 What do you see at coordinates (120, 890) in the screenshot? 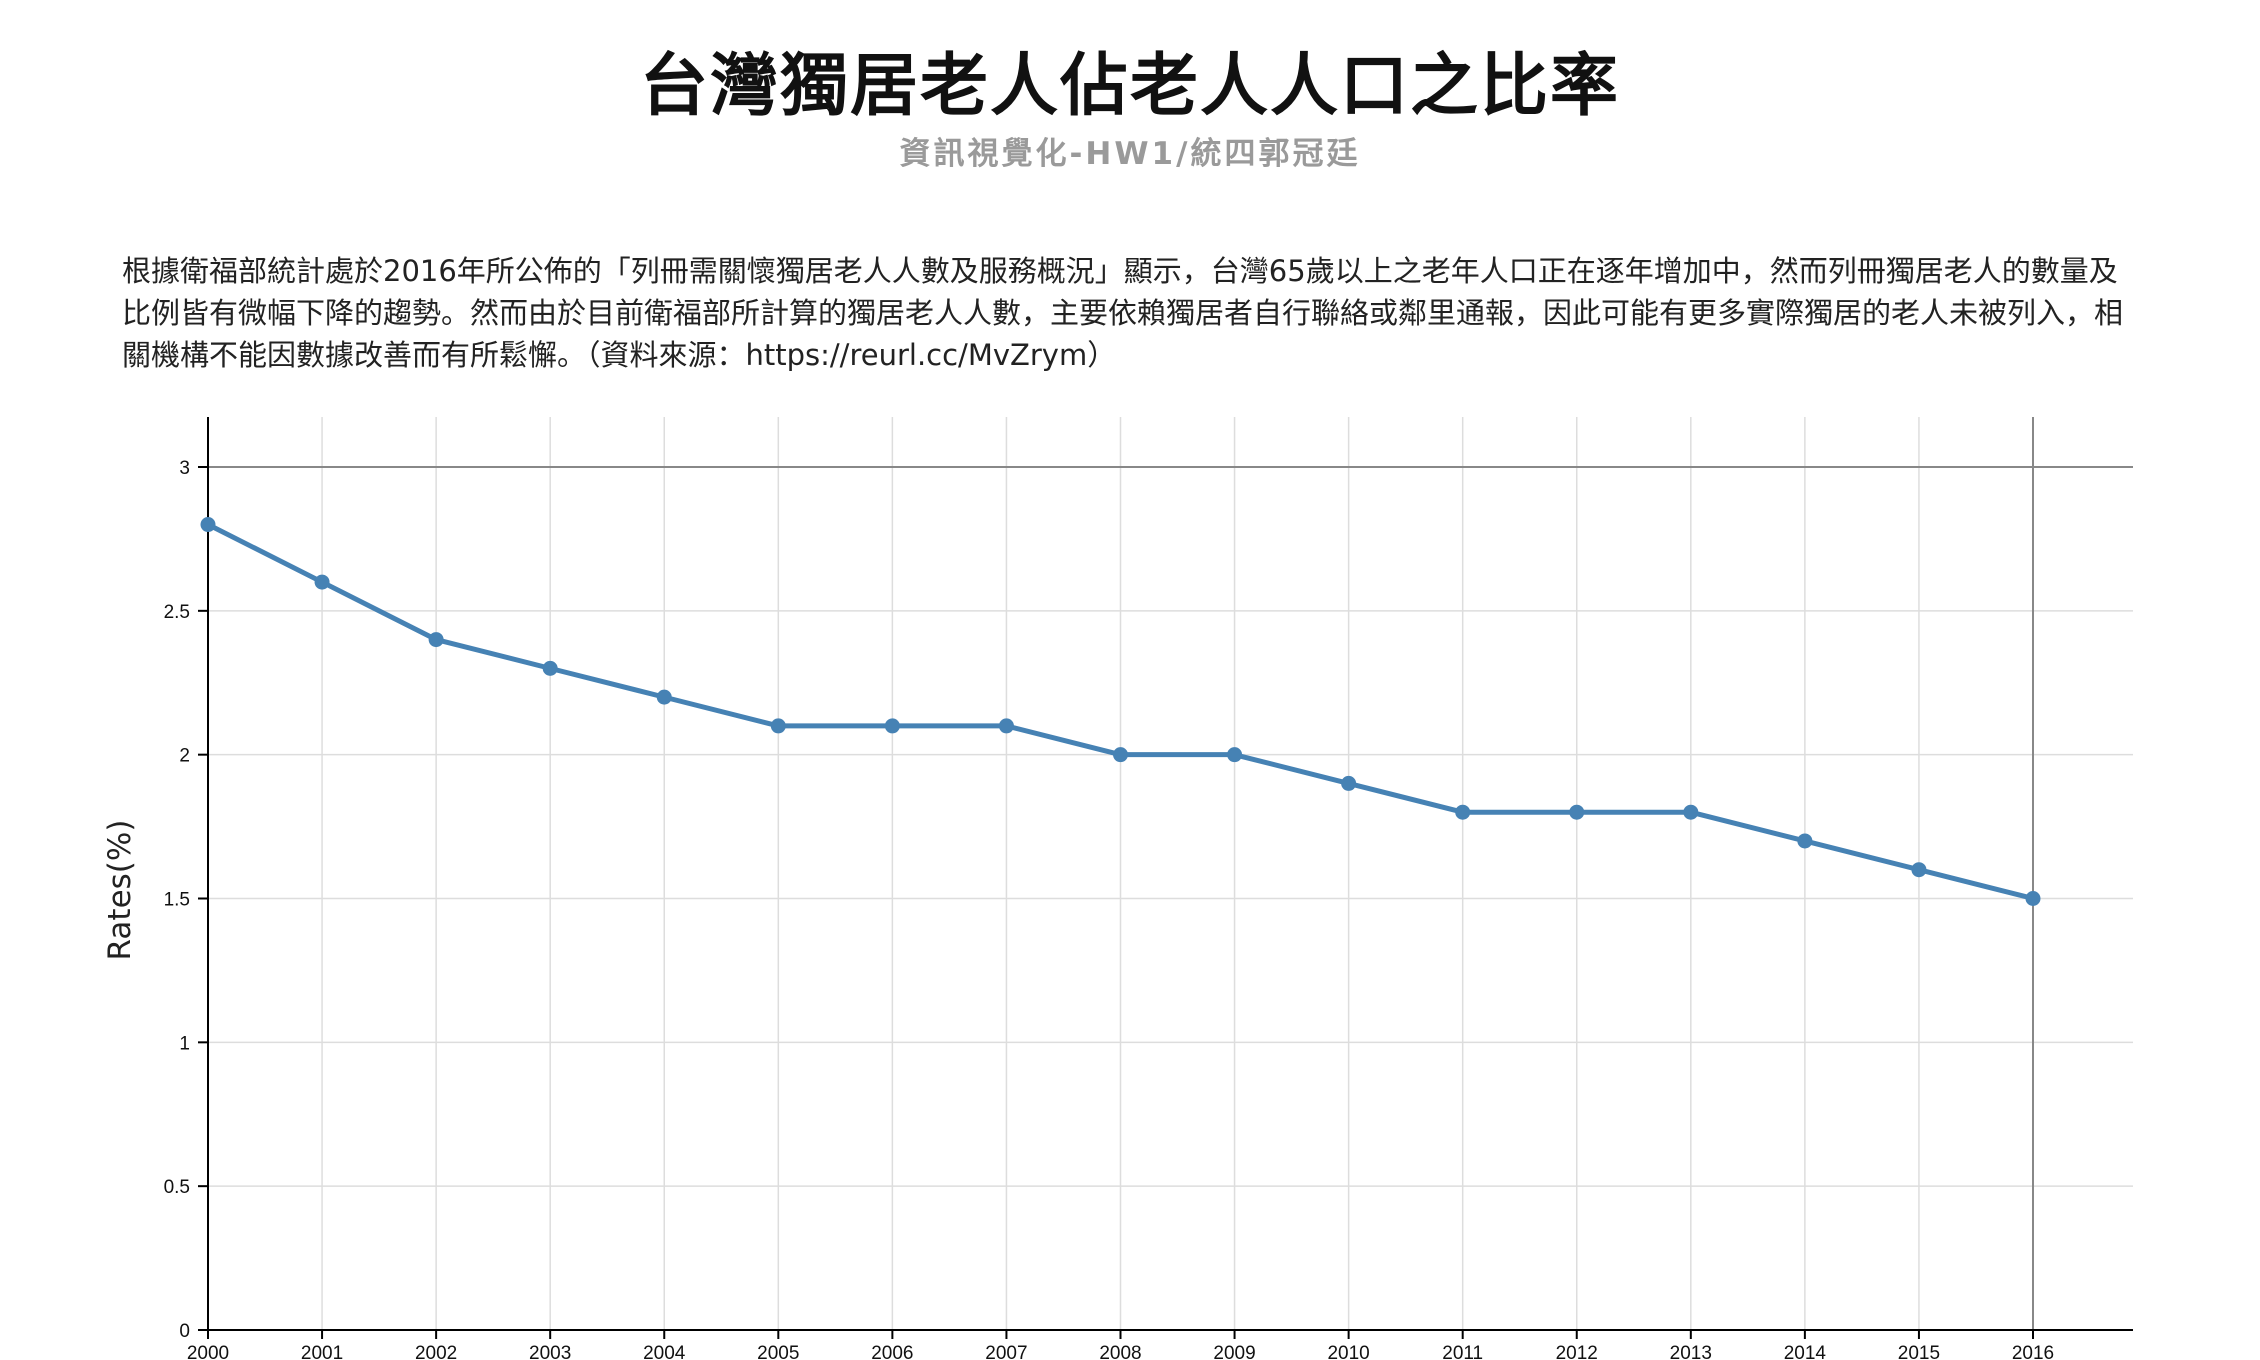
I see `y-axis-label: Rates(%)` at bounding box center [120, 890].